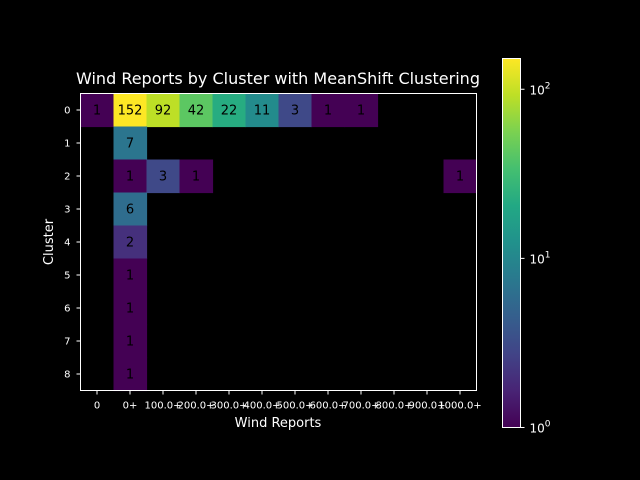 The width and height of the screenshot is (640, 480). I want to click on y-tick-label: 1, so click(67, 144).